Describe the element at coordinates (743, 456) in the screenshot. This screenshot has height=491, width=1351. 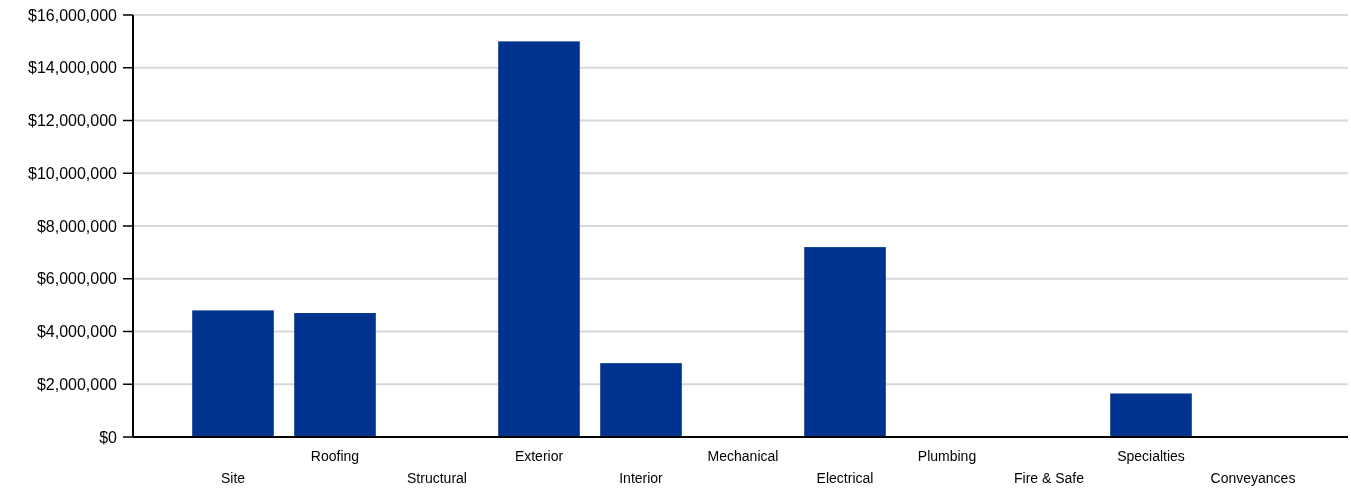
I see `x-tick-label: Mechanical` at that location.